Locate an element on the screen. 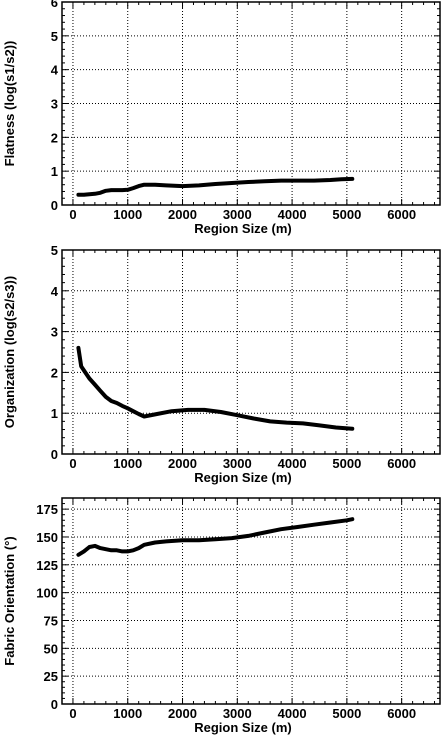 The height and width of the screenshot is (742, 442). flatness-ytick-label: 2 is located at coordinates (54, 137).